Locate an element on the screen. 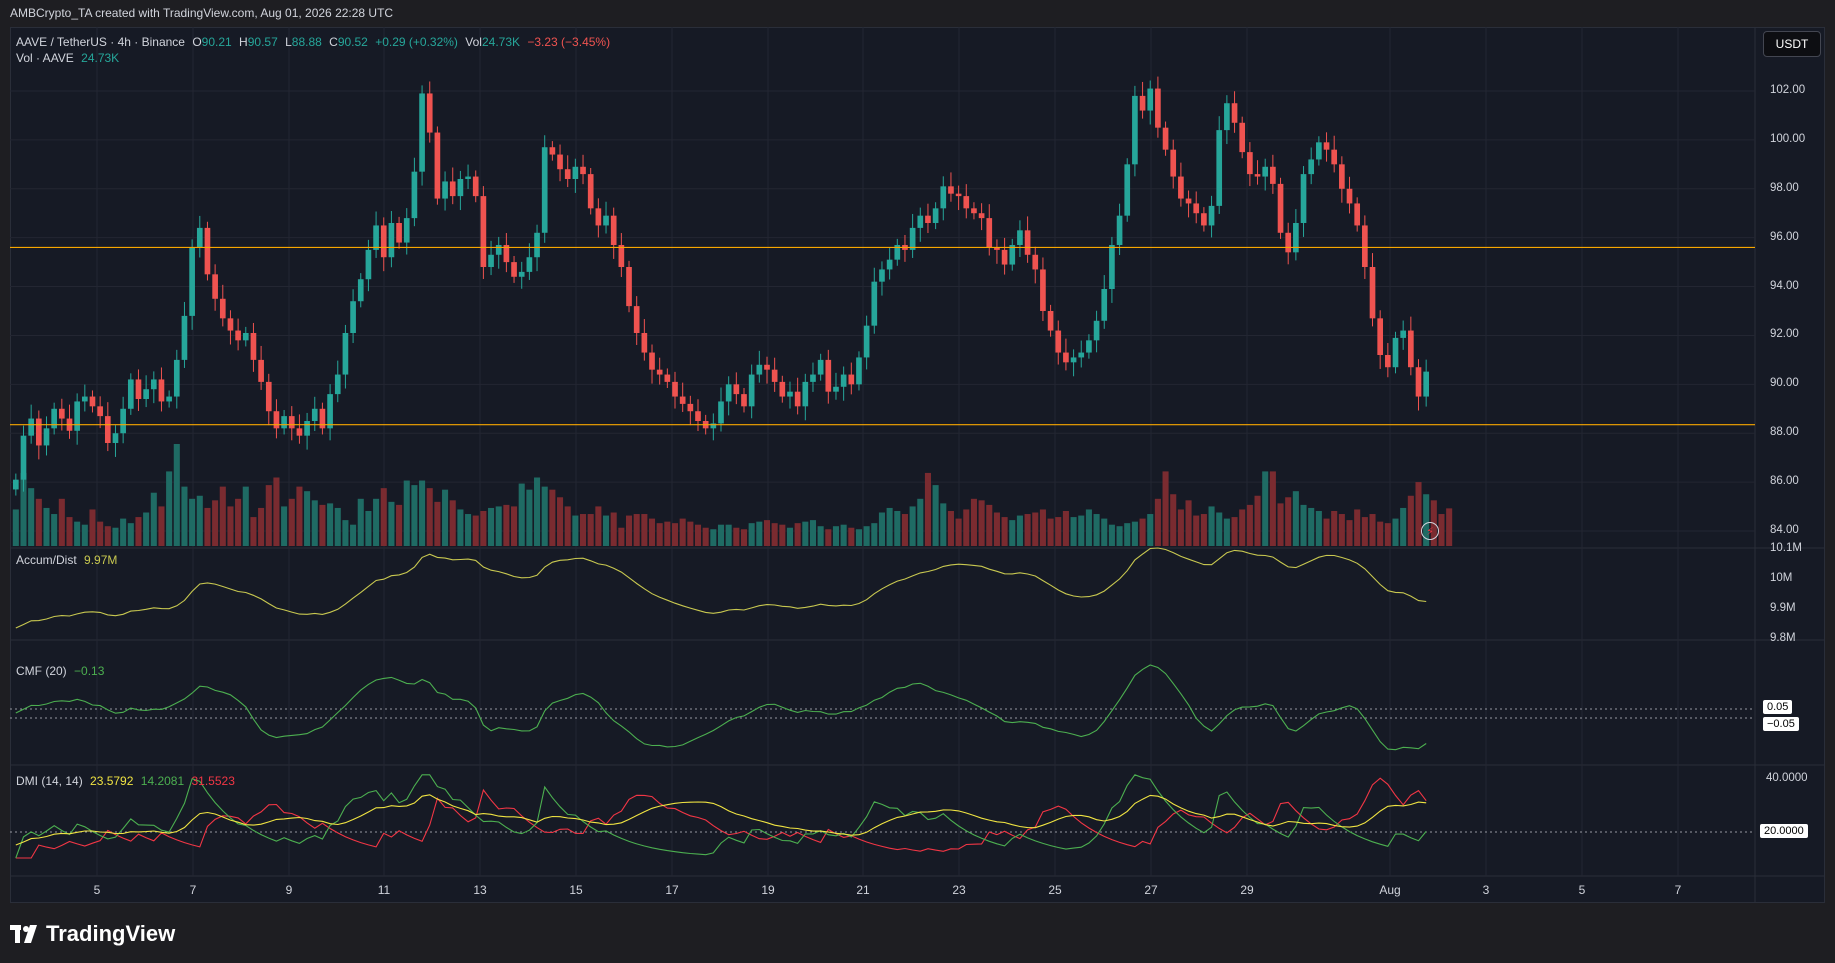 The image size is (1835, 963). time-tick-7: 19 is located at coordinates (768, 890).